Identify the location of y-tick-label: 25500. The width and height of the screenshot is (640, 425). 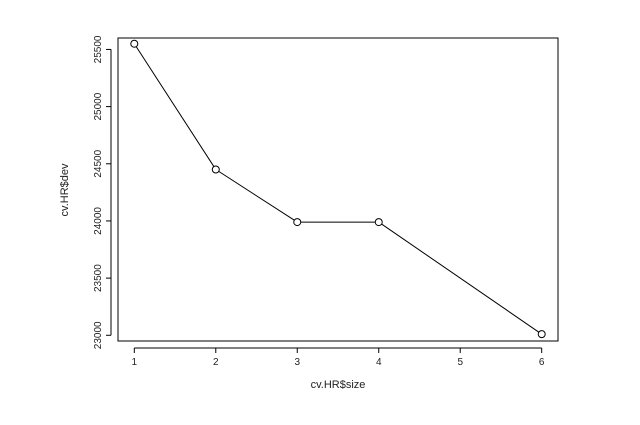
(98, 49).